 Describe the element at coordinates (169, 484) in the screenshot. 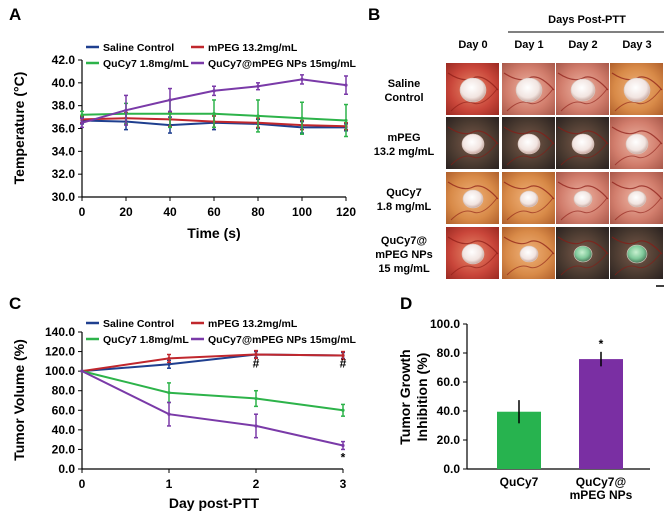

I see `panel-c-x-tick-label: 1` at that location.